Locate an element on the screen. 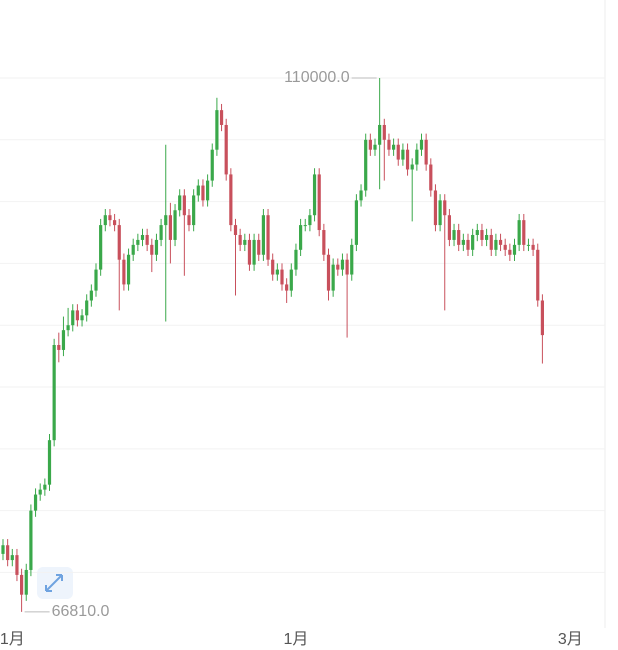 The width and height of the screenshot is (618, 650). x-tick-label: 1月 is located at coordinates (295, 639).